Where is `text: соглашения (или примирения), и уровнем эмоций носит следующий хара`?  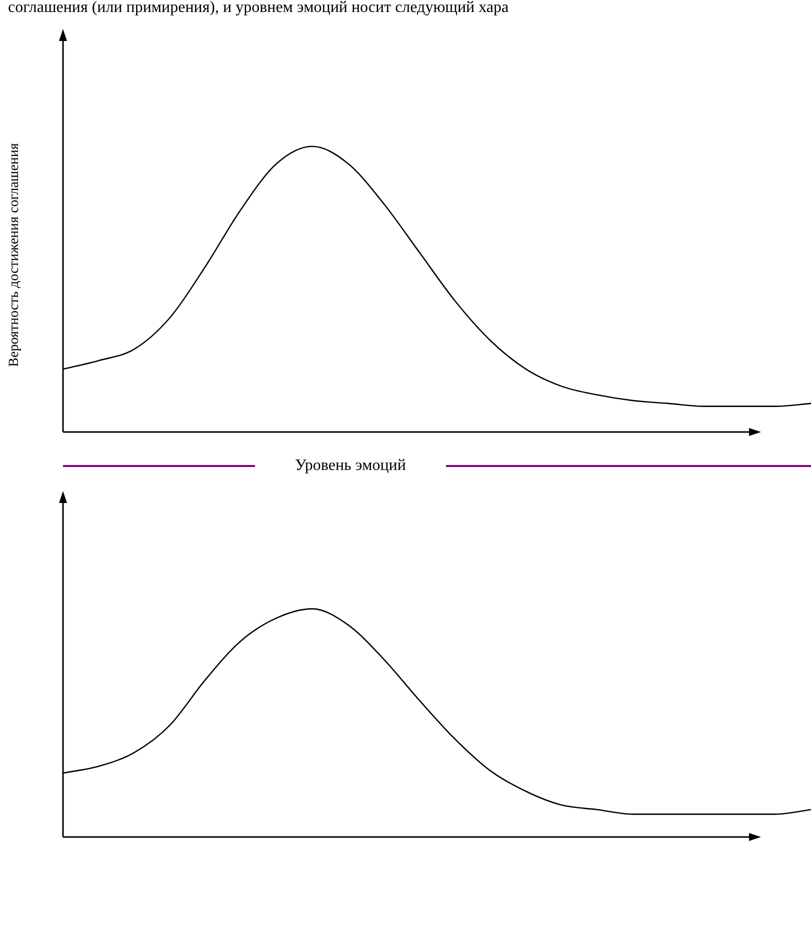 text: соглашения (или примирения), и уровнем эмоций носит следующий хара is located at coordinates (258, 8).